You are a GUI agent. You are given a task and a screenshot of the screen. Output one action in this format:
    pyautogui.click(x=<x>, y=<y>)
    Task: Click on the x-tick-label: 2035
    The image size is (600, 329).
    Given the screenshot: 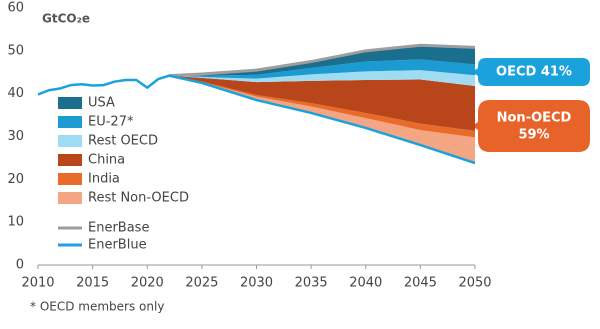 What is the action you would take?
    pyautogui.click(x=311, y=283)
    